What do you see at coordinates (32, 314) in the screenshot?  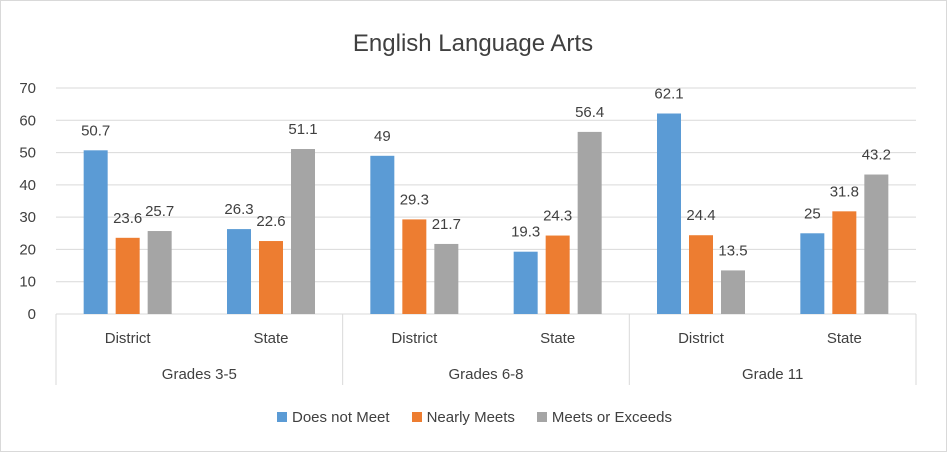 I see `y-tick-label: 0` at bounding box center [32, 314].